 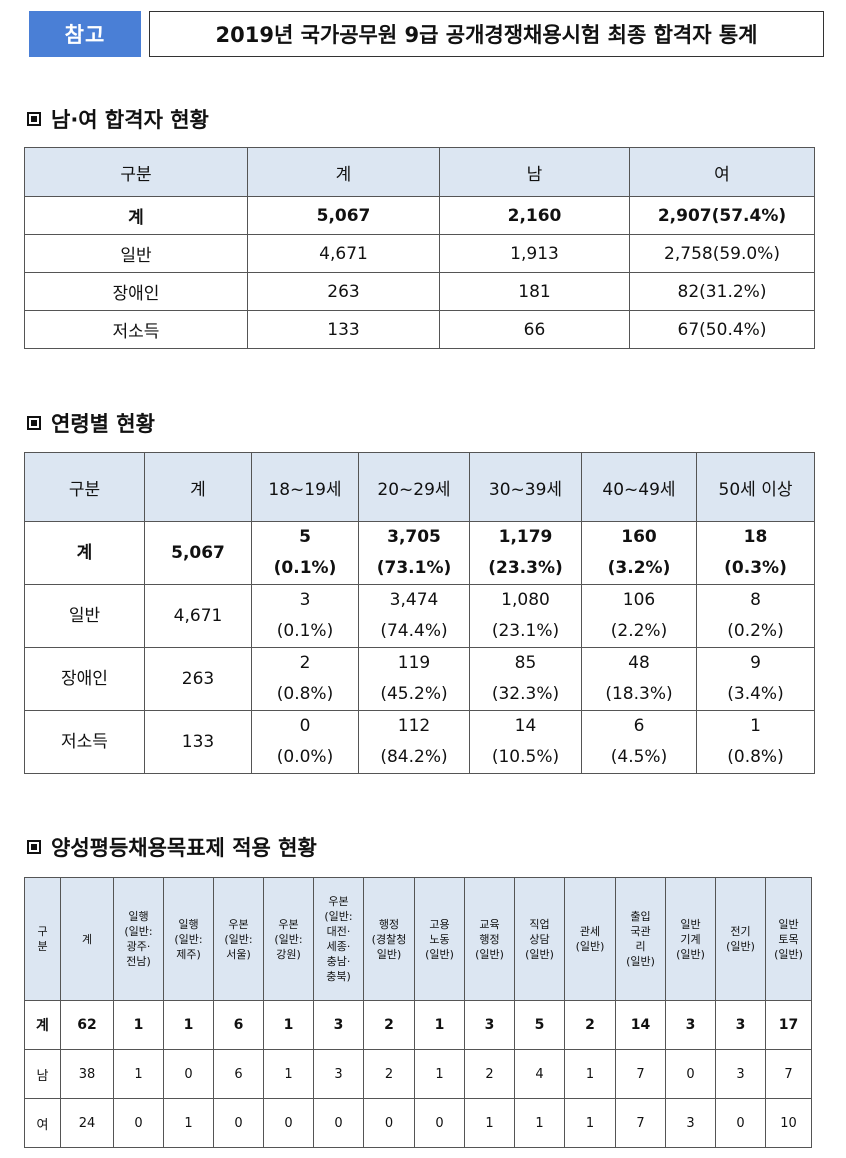 What do you see at coordinates (343, 329) in the screenshot?
I see `table-cell: 133` at bounding box center [343, 329].